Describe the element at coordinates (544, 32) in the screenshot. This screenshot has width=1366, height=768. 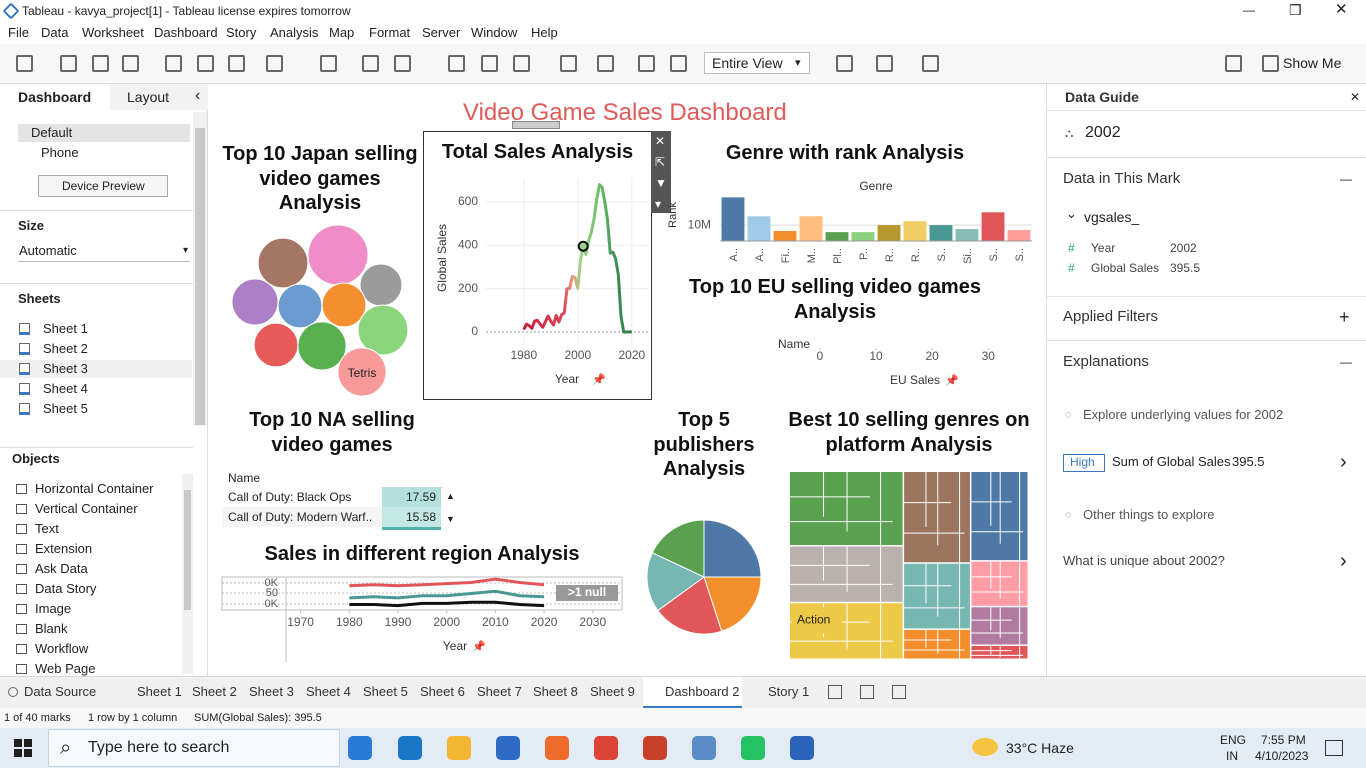
I see `menu-item: Help` at that location.